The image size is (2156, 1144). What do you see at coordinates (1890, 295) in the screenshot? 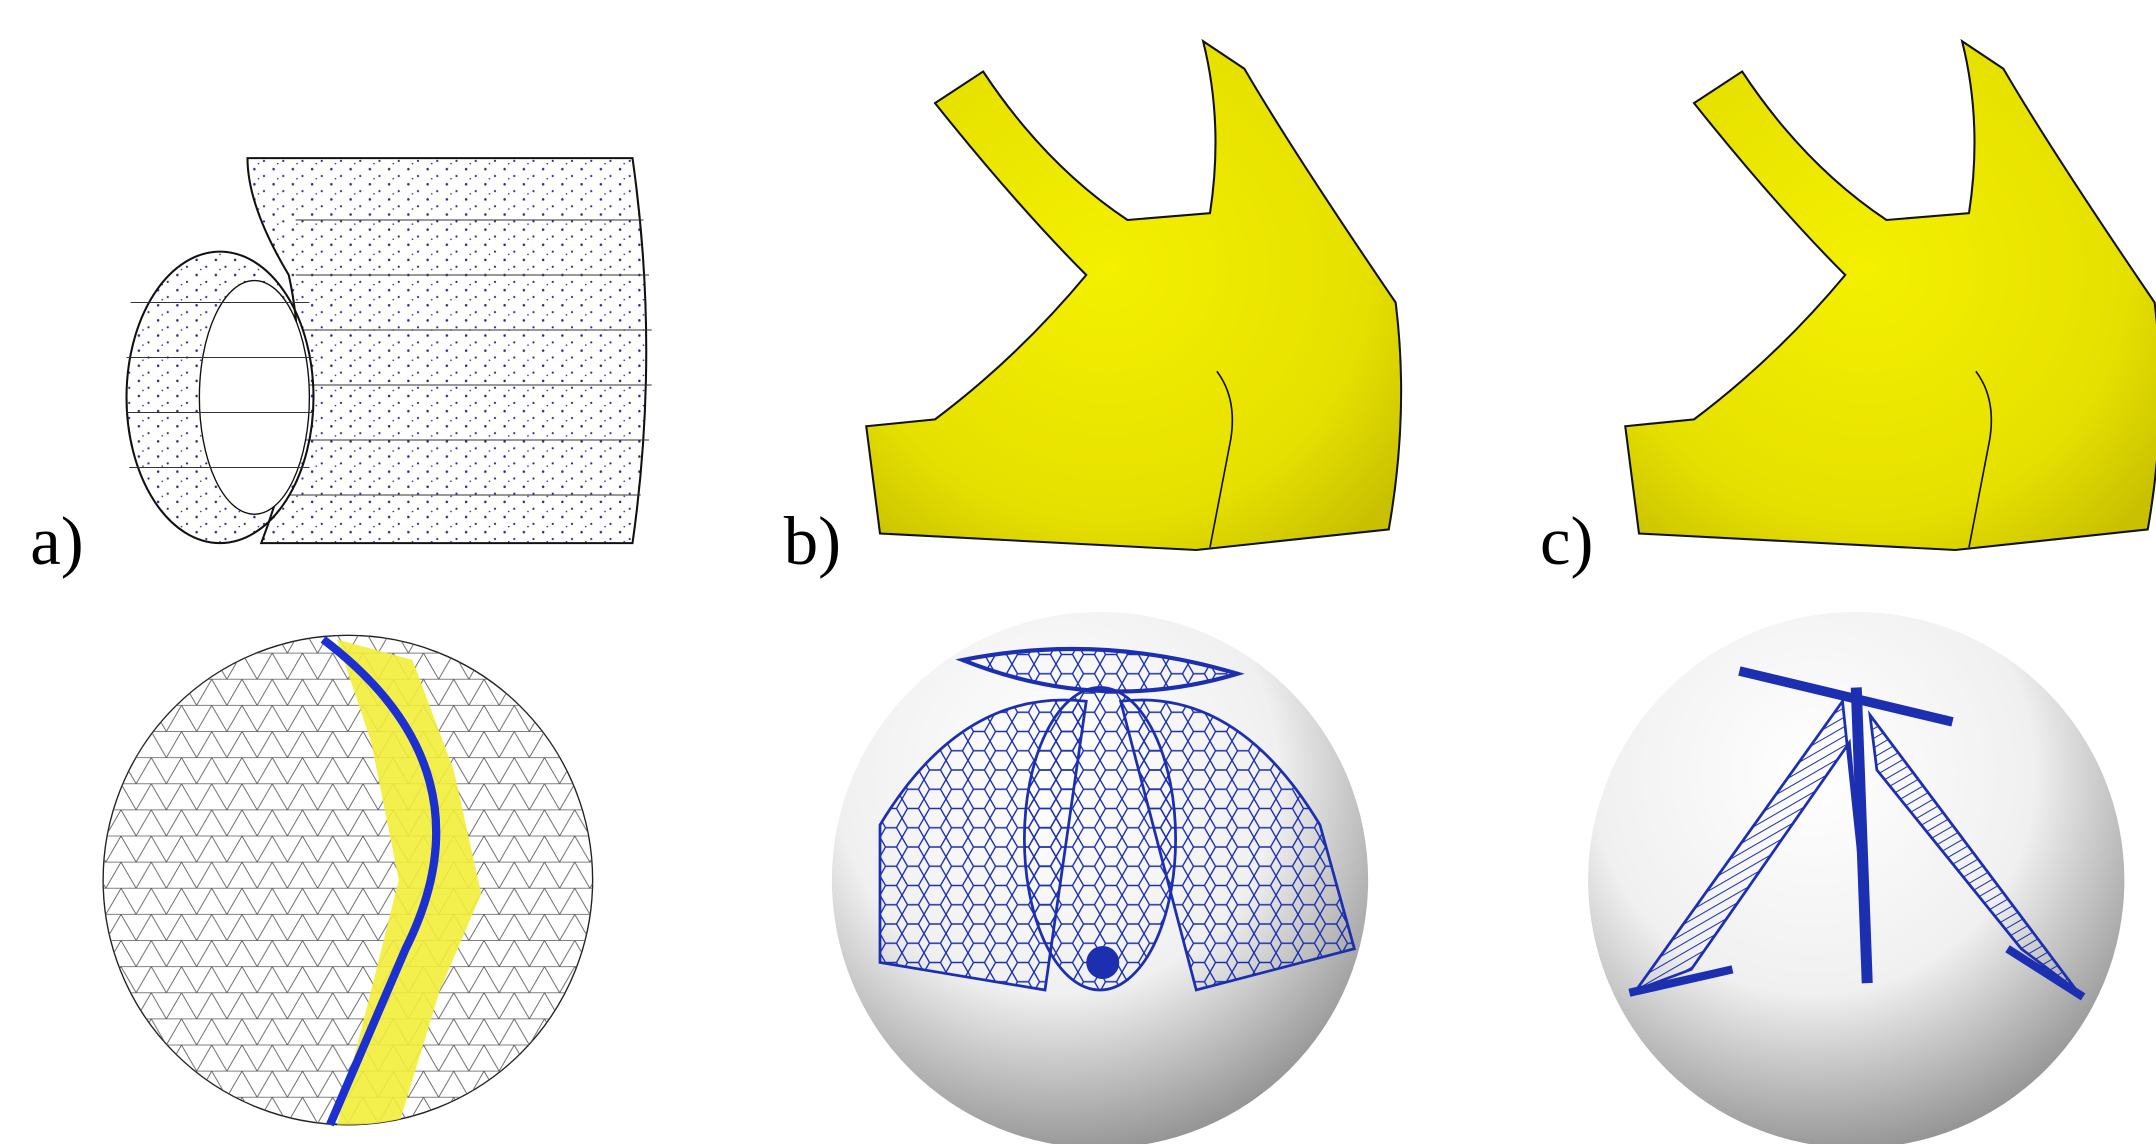
I see `surface-c` at bounding box center [1890, 295].